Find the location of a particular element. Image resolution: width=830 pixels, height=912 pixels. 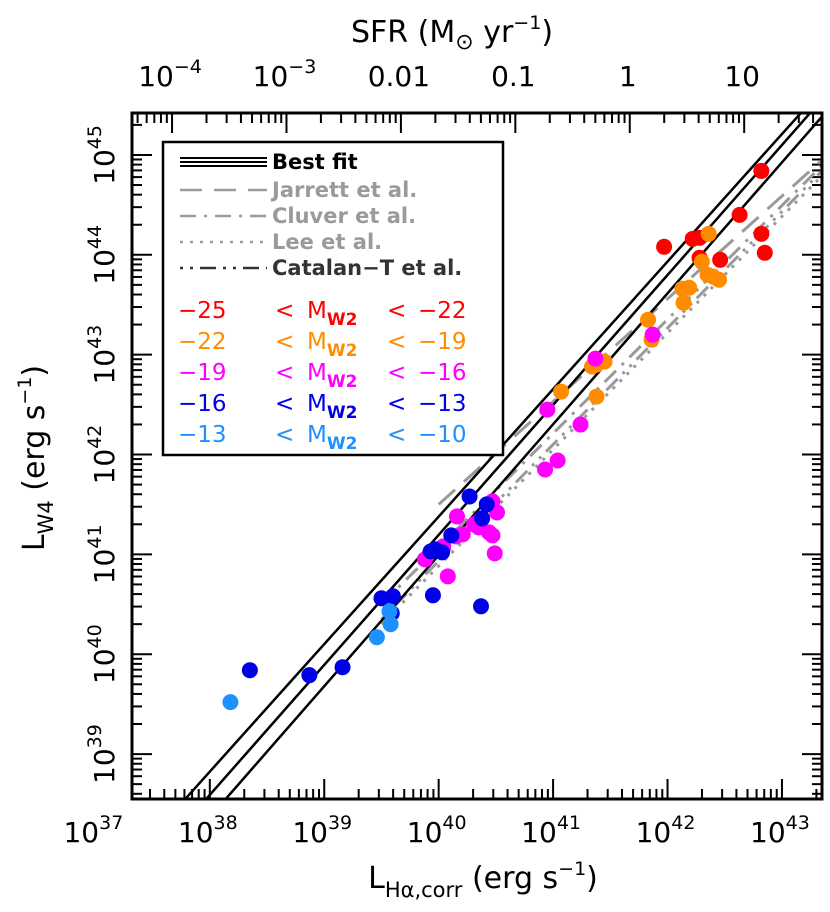

x-tick-label: 1042 is located at coordinates (666, 830).